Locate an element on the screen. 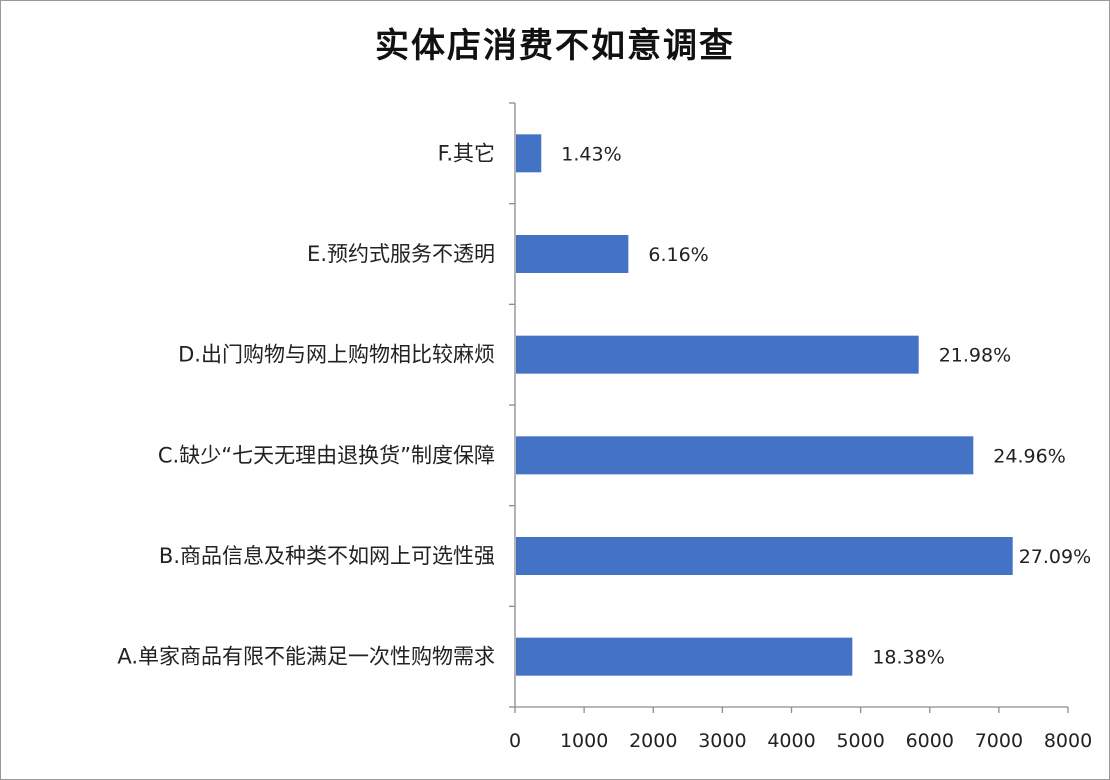  data-label: 18.38% is located at coordinates (908, 658).